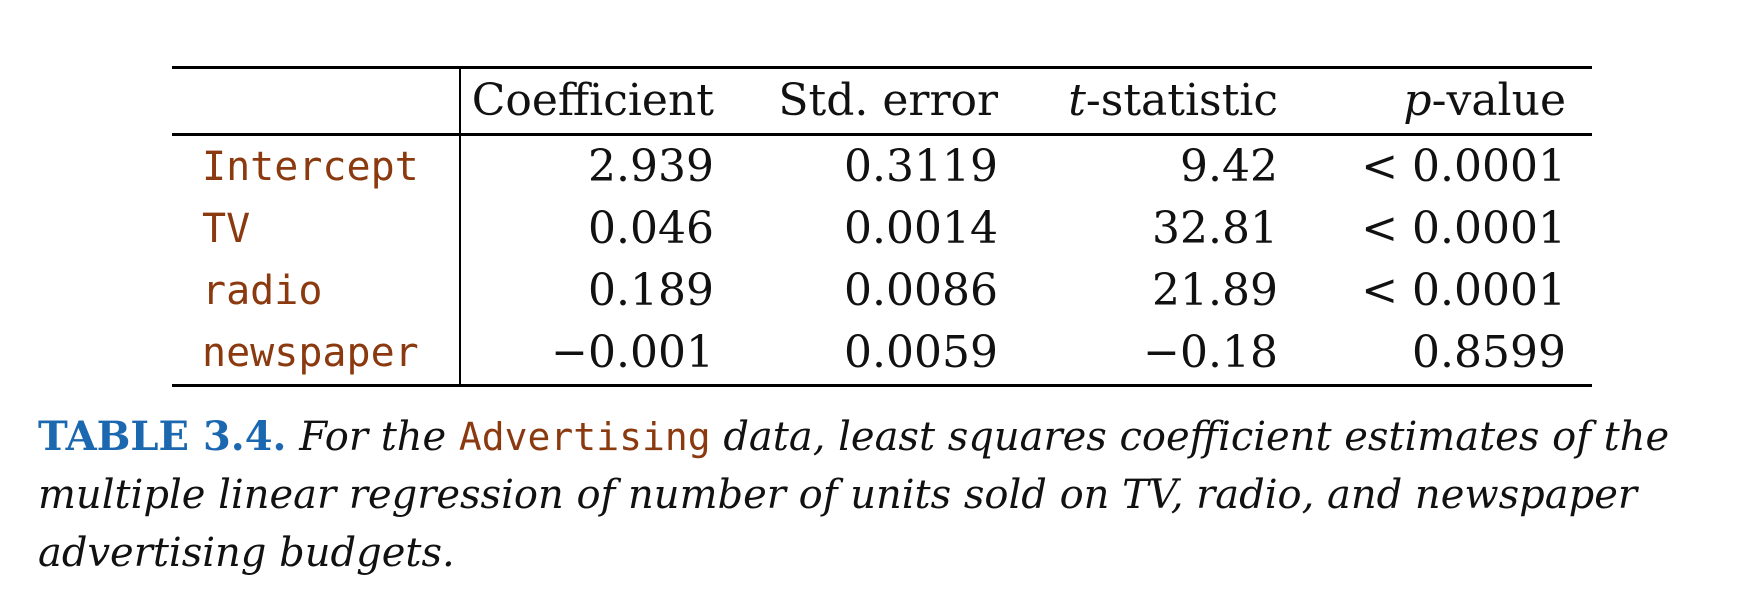  I want to click on caption-label: TABLE 3.4., so click(162, 436).